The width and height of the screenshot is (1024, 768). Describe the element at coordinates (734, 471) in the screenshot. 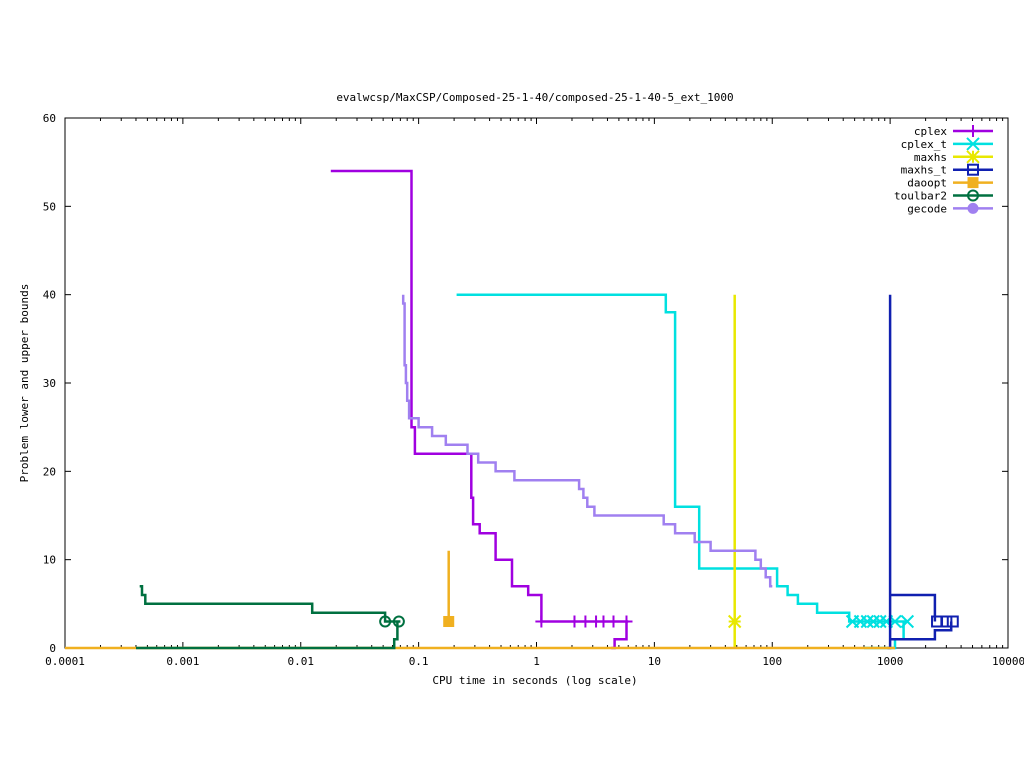

I see `series-maxhs` at that location.